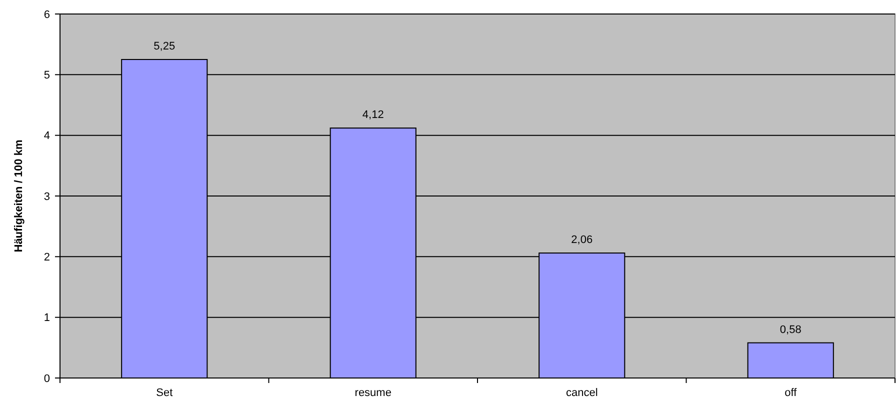 The image size is (896, 412). I want to click on y-tick-label: 0, so click(47, 378).